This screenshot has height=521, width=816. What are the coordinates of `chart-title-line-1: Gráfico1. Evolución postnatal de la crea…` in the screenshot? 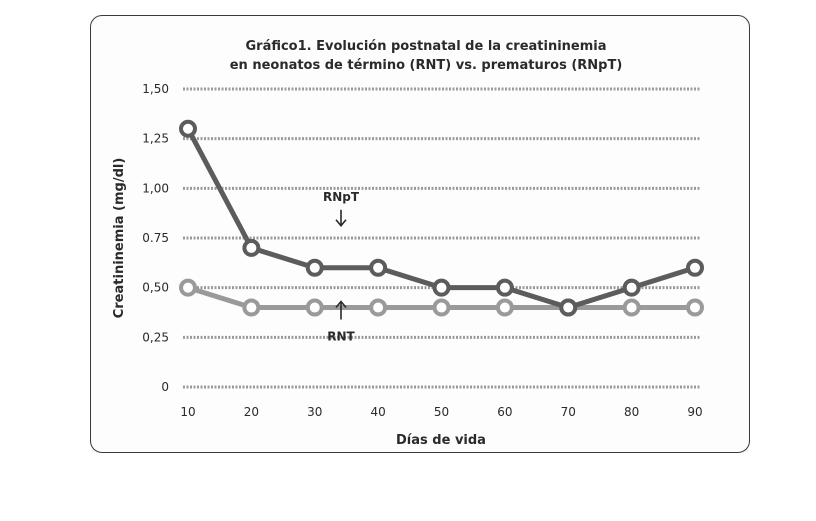 It's located at (425, 46).